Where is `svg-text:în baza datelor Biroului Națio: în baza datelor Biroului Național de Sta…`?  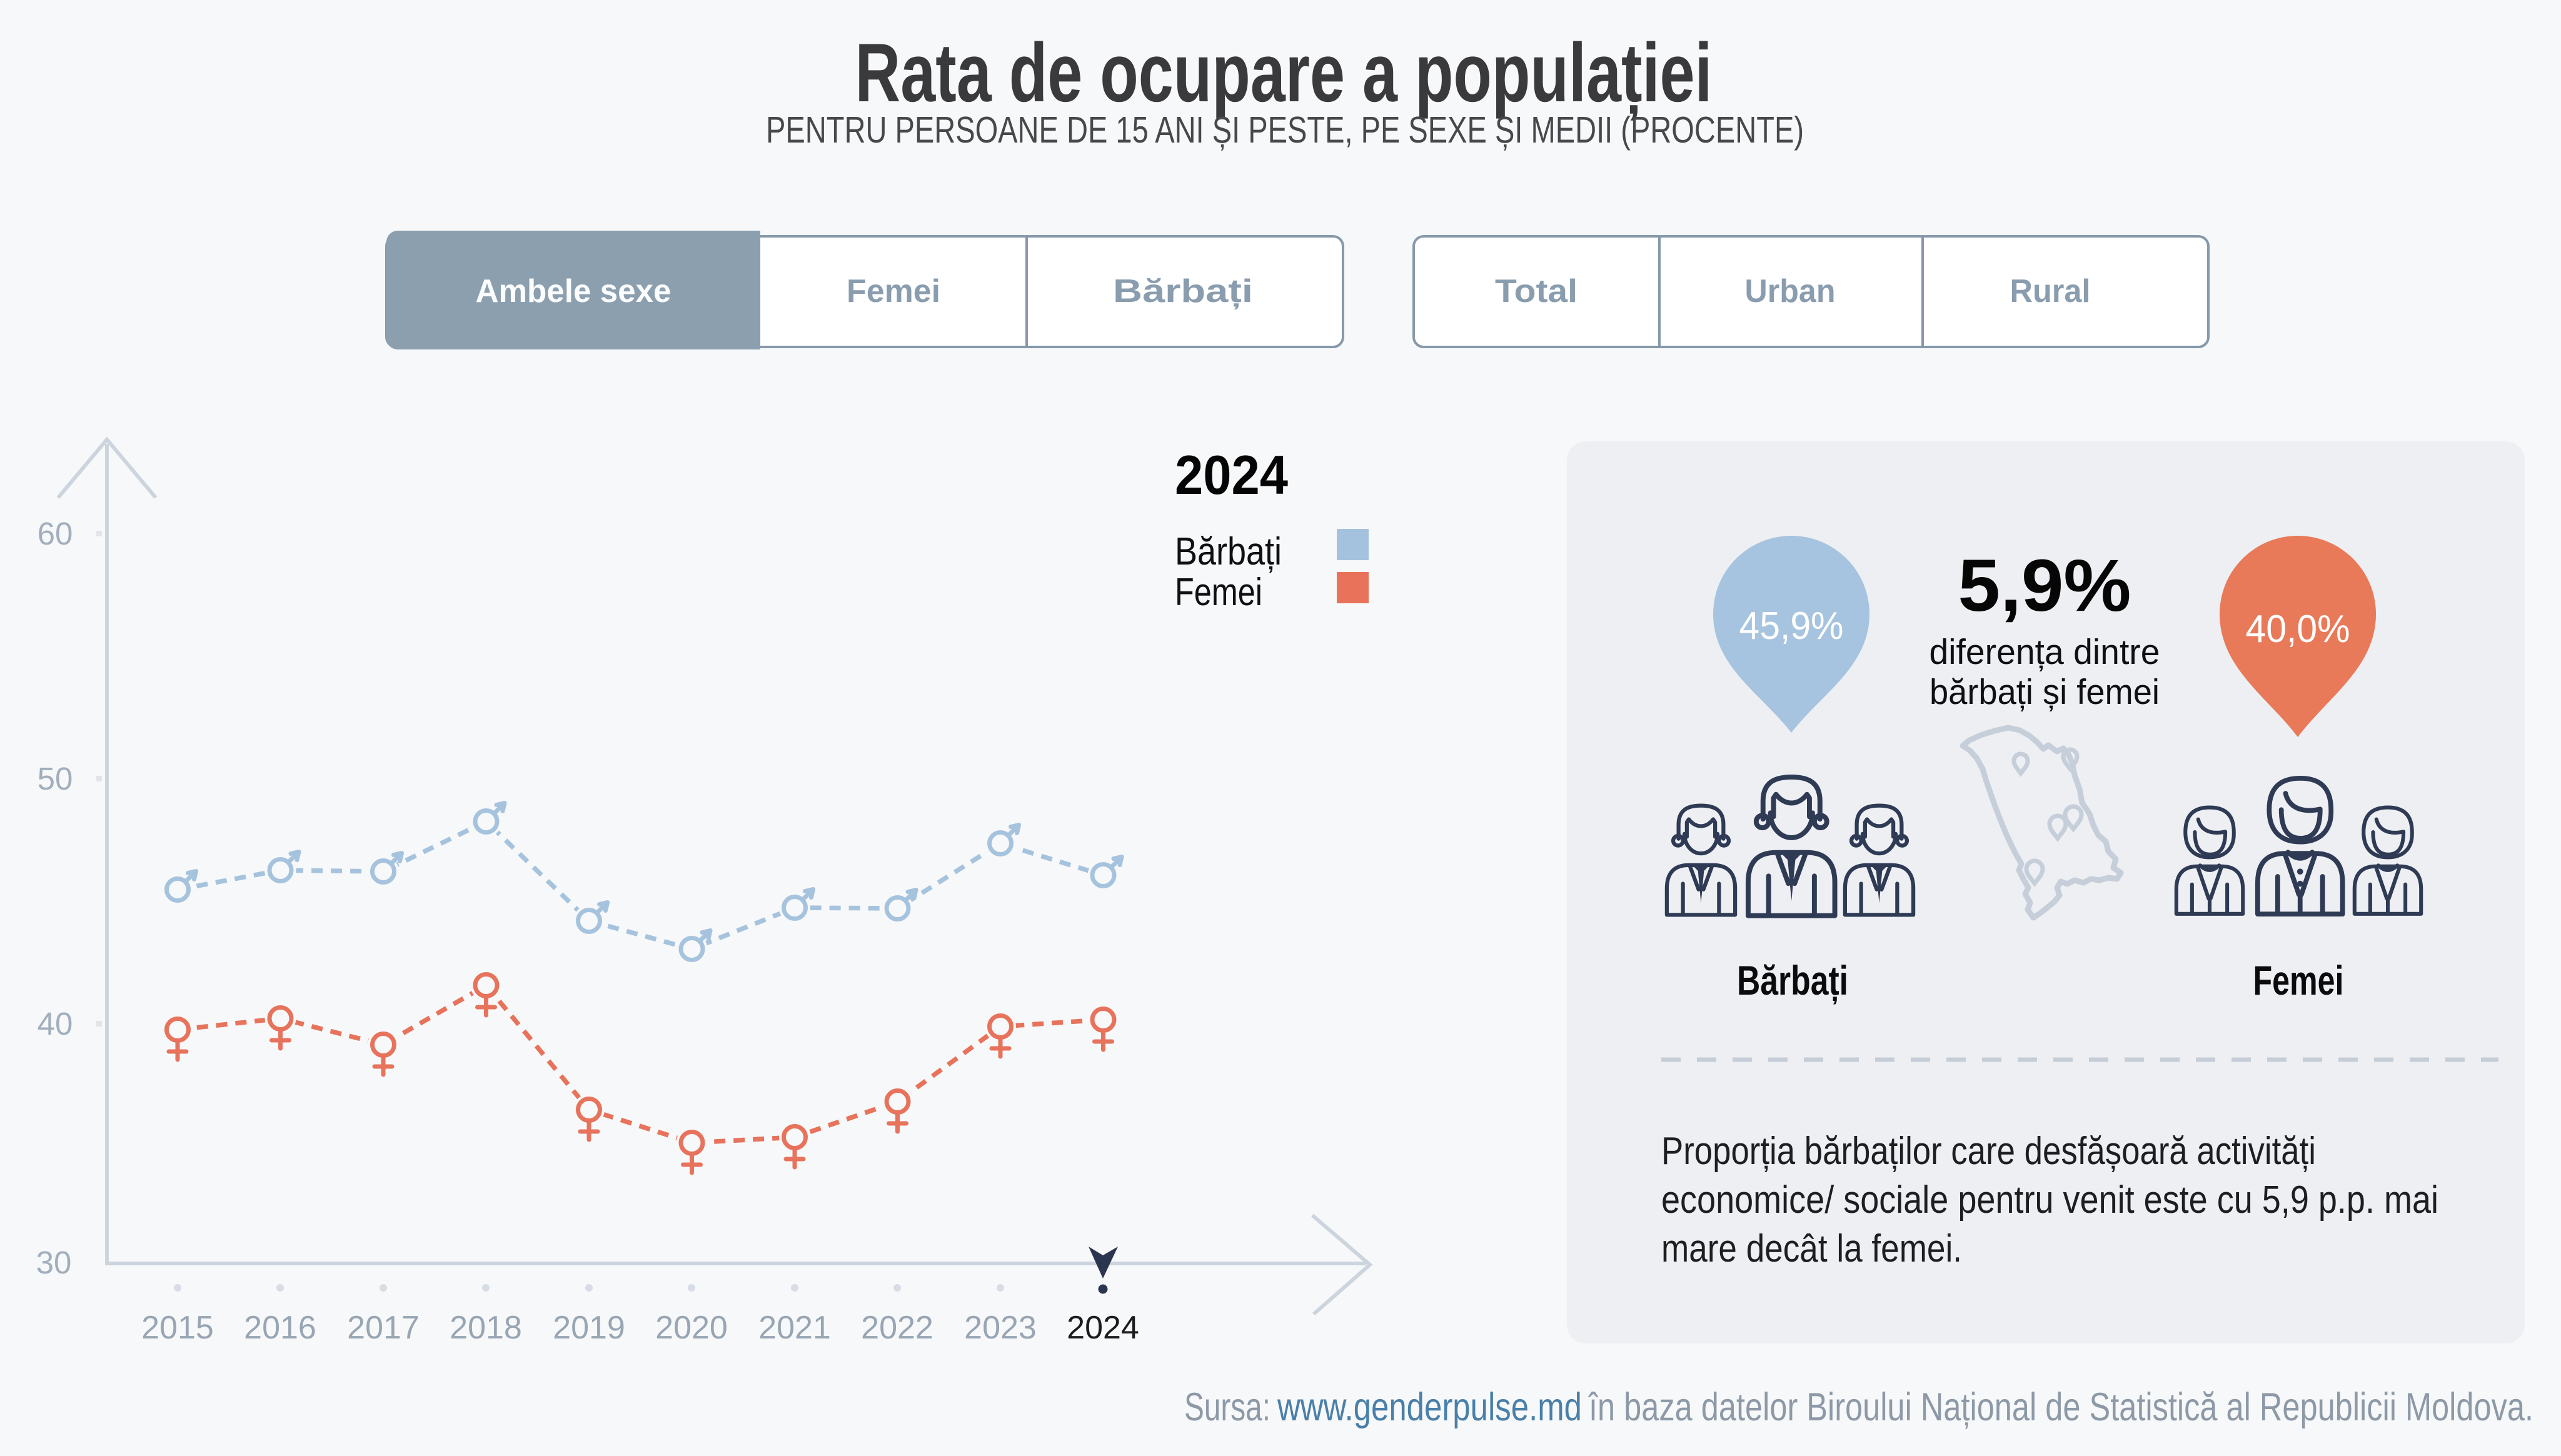 svg-text:în baza datelor Biroului Națio: în baza datelor Biroului Național de Sta… is located at coordinates (2060, 1407).